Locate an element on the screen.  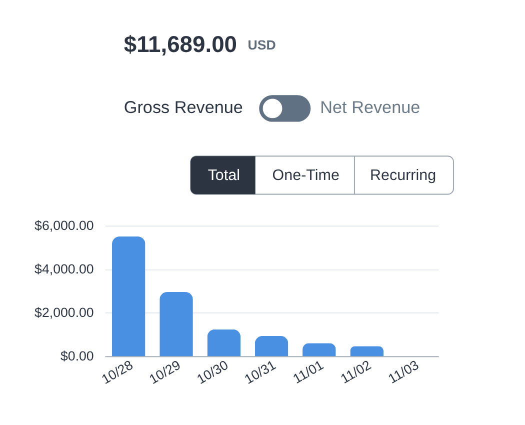
chart-subtitle: USD is located at coordinates (262, 44).